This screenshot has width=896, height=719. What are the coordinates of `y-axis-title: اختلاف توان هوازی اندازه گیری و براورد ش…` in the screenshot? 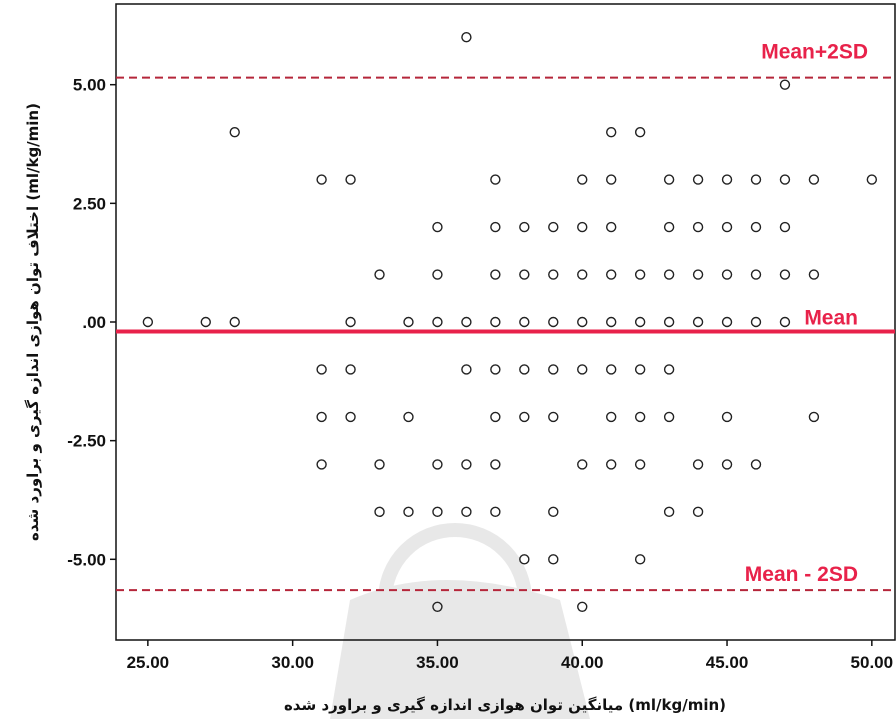 It's located at (33, 322).